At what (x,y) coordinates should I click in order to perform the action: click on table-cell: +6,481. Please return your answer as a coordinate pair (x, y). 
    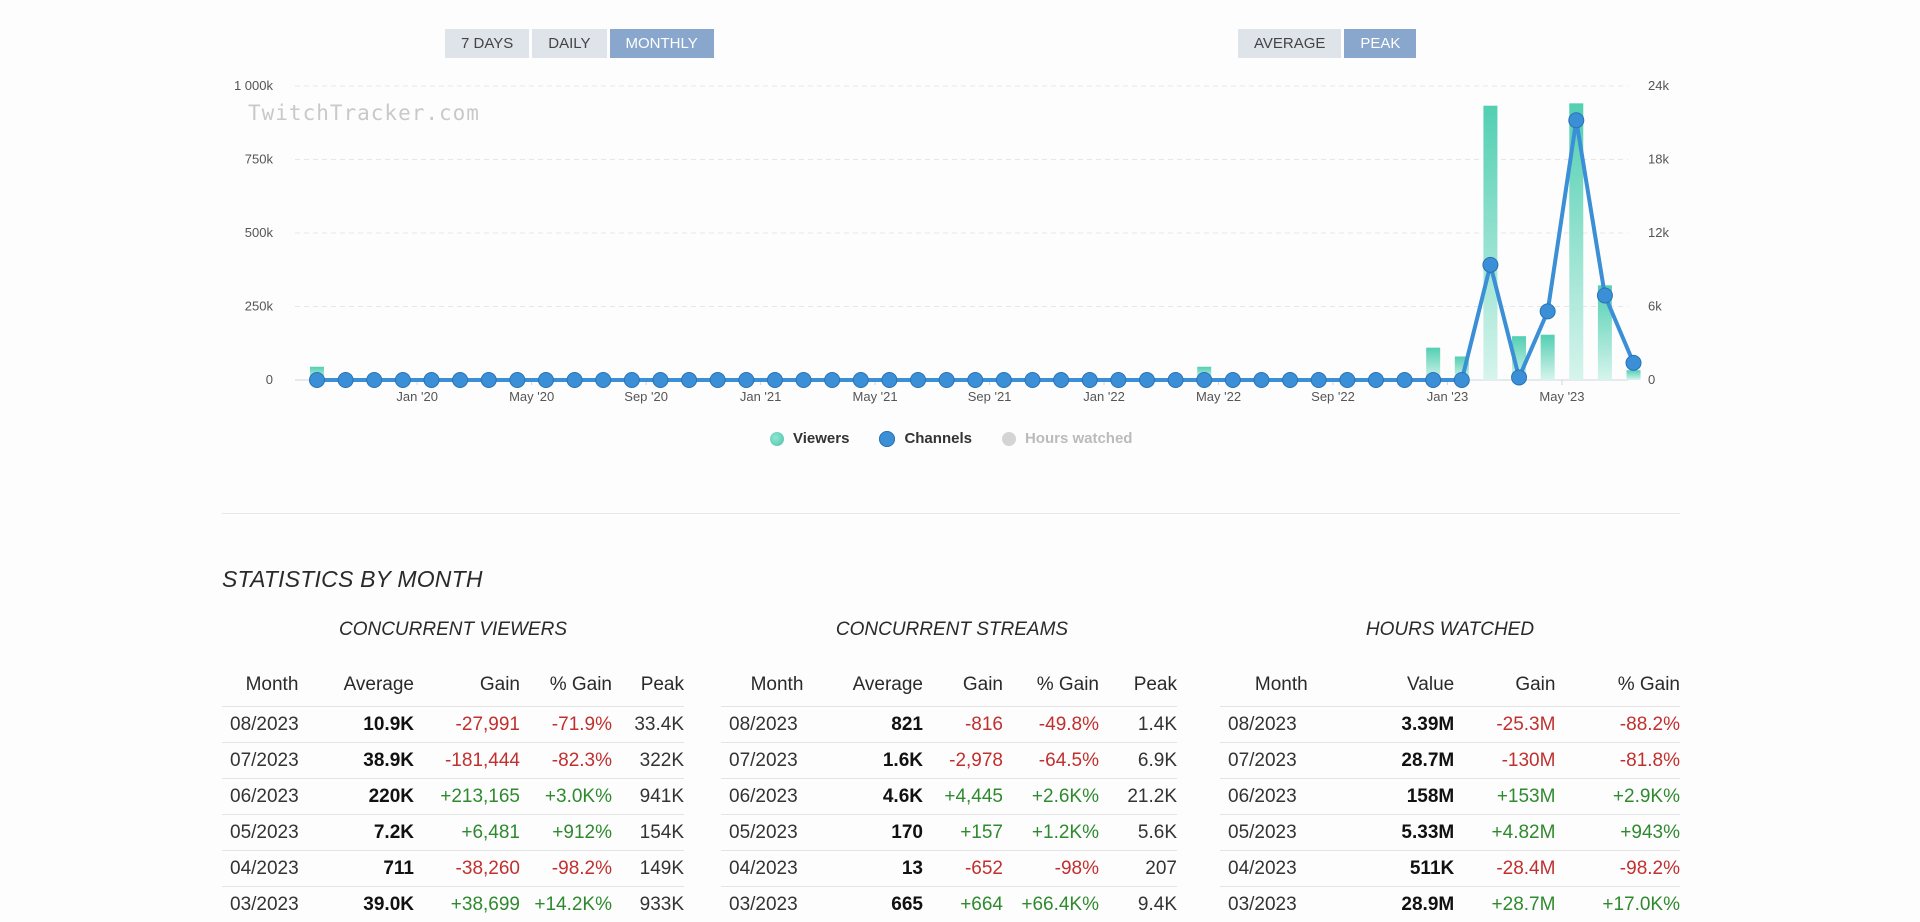
    Looking at the image, I should click on (467, 833).